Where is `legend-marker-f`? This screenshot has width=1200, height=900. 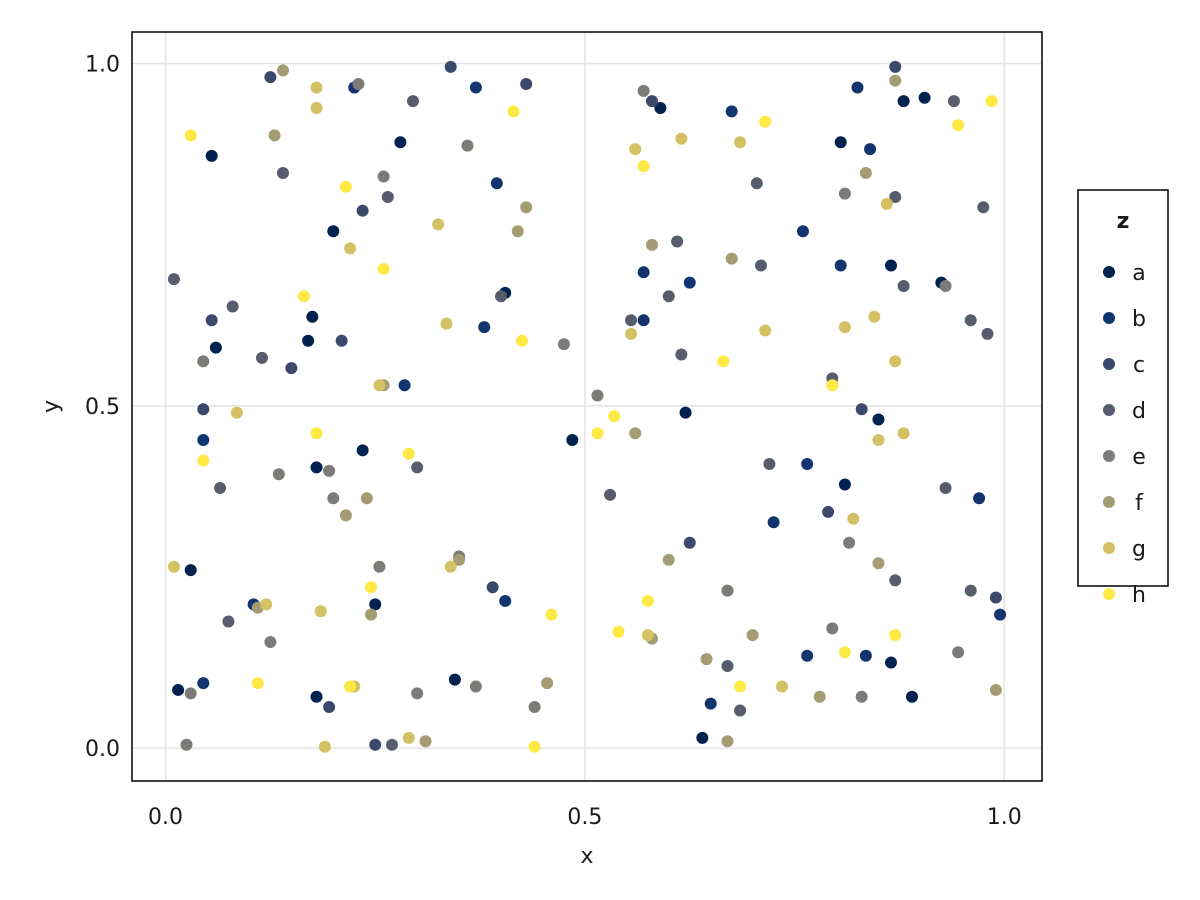 legend-marker-f is located at coordinates (1109, 502).